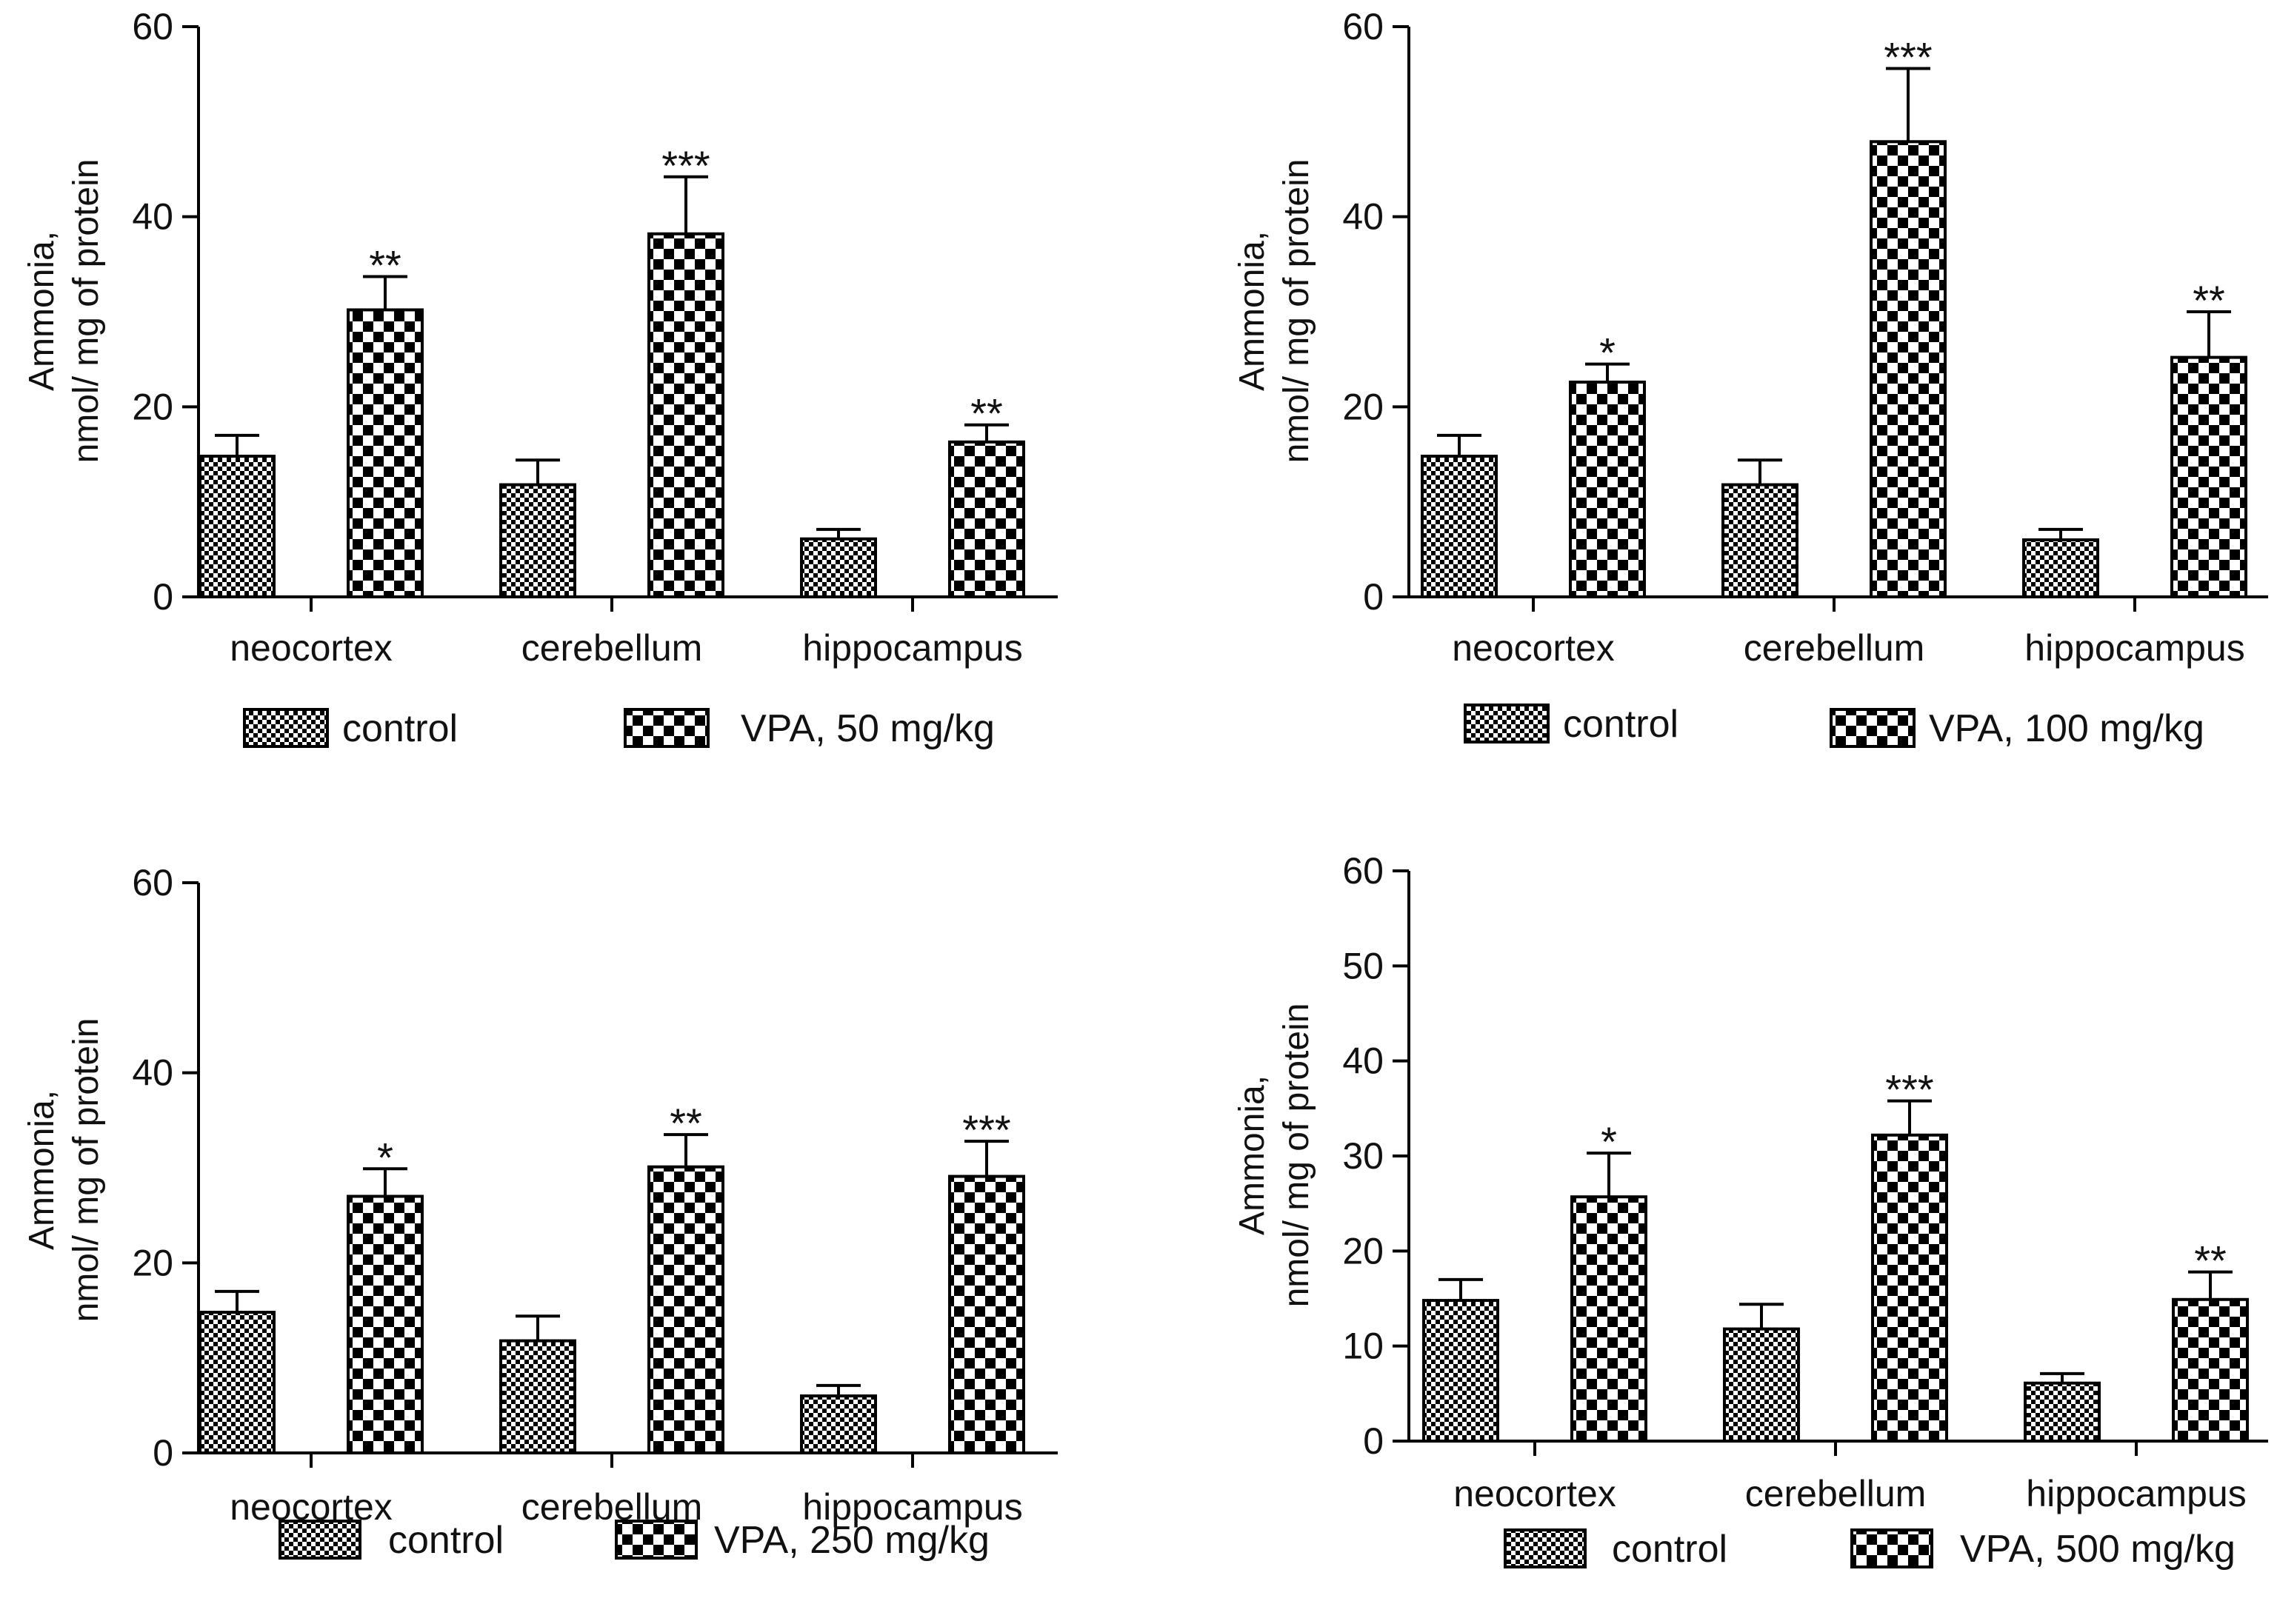 The width and height of the screenshot is (2277, 1624). I want to click on y-ticks: 0 10 20 30 40 50 60, so click(1376, 1156).